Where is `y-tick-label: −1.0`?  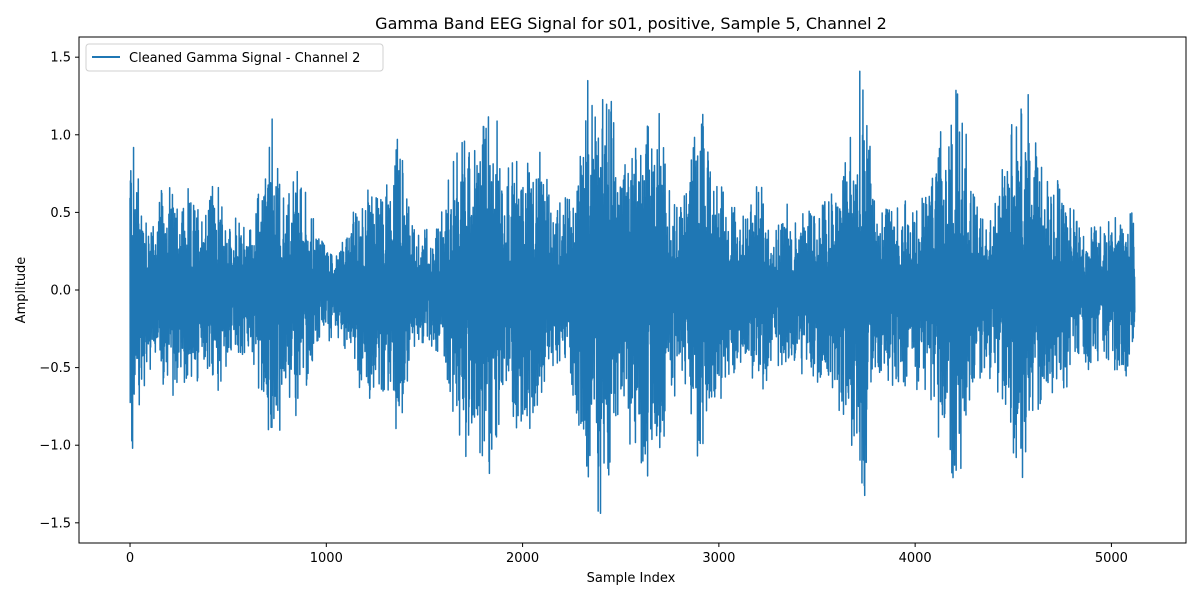
y-tick-label: −1.0 is located at coordinates (55, 446).